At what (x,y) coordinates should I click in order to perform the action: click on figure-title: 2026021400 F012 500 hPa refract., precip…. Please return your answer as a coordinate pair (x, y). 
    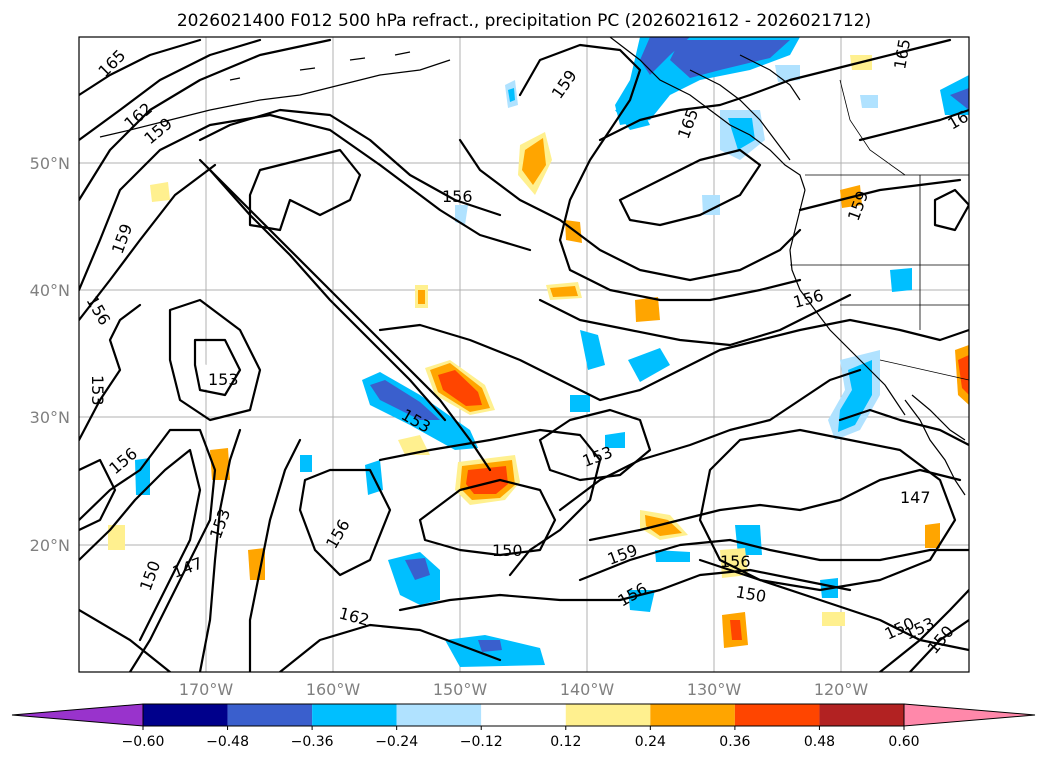
    Looking at the image, I should click on (524, 21).